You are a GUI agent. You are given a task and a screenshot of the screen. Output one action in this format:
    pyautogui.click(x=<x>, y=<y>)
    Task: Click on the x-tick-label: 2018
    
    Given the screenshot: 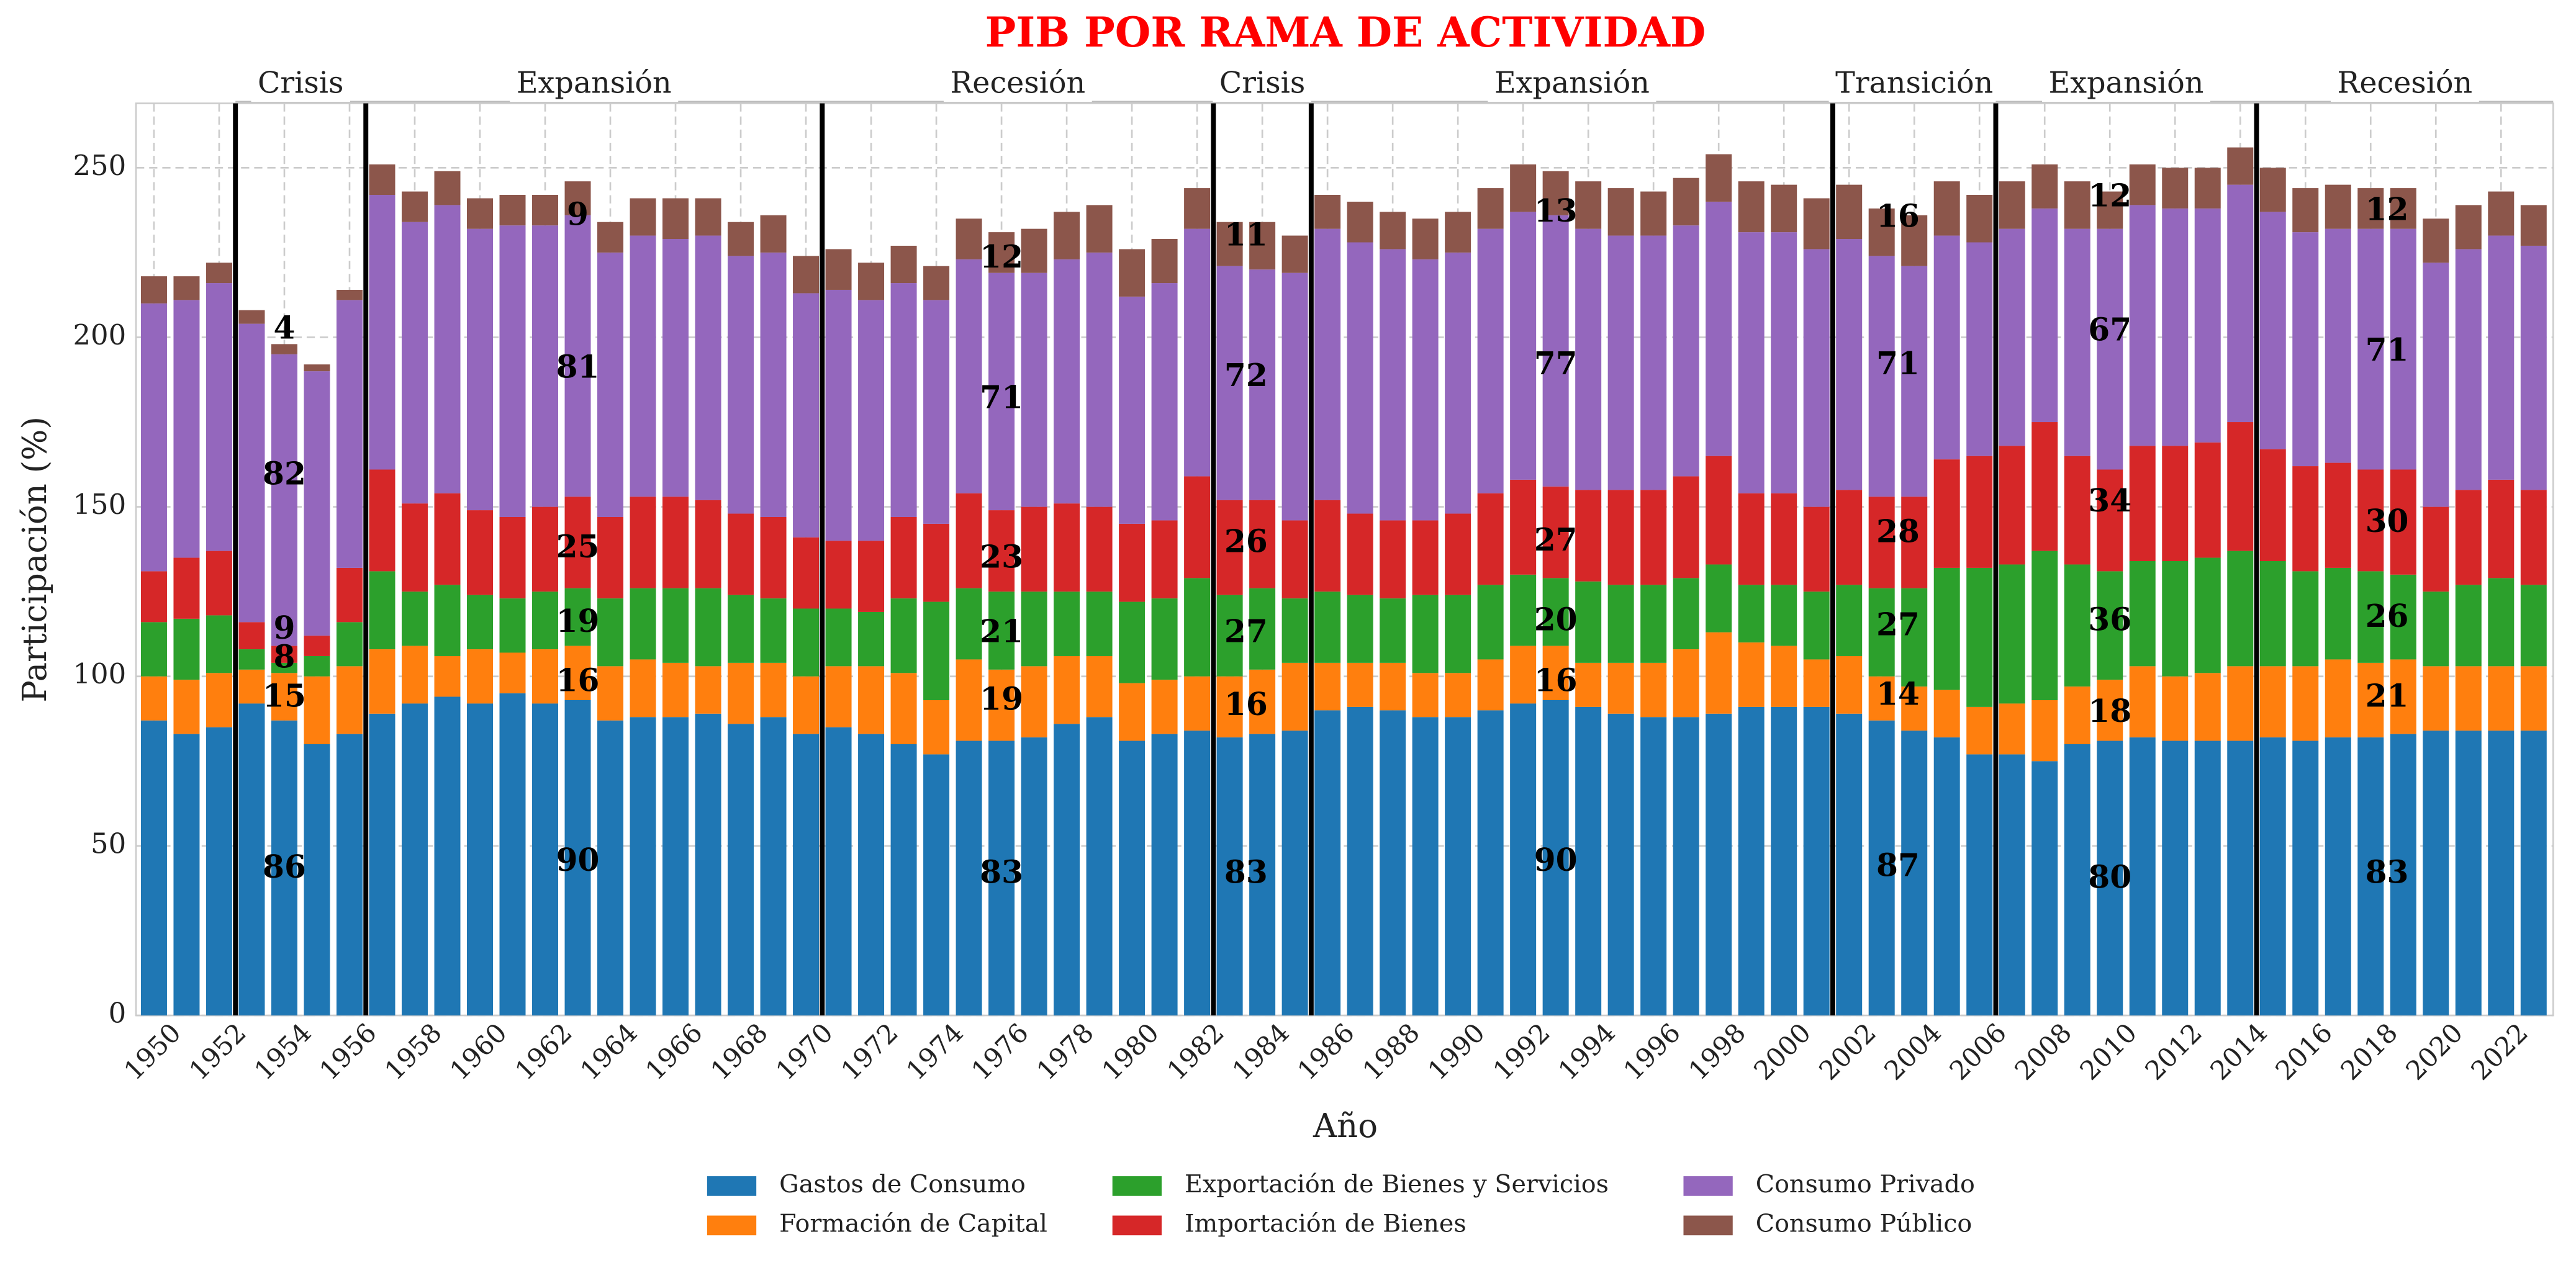 What is the action you would take?
    pyautogui.click(x=2368, y=1052)
    